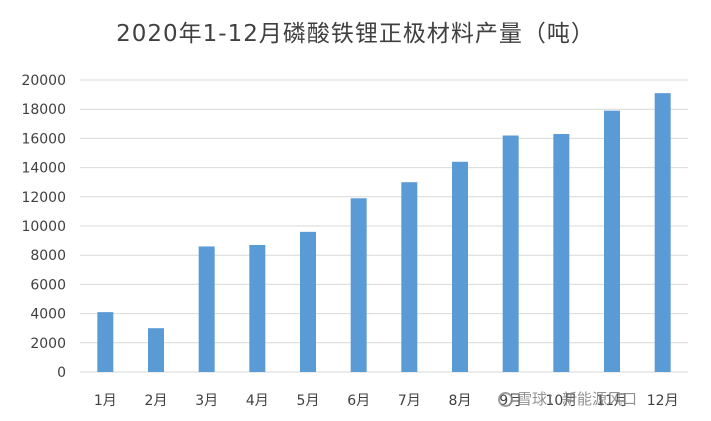 This screenshot has height=421, width=711. What do you see at coordinates (612, 401) in the screenshot?
I see `x-tick-label: 11月` at bounding box center [612, 401].